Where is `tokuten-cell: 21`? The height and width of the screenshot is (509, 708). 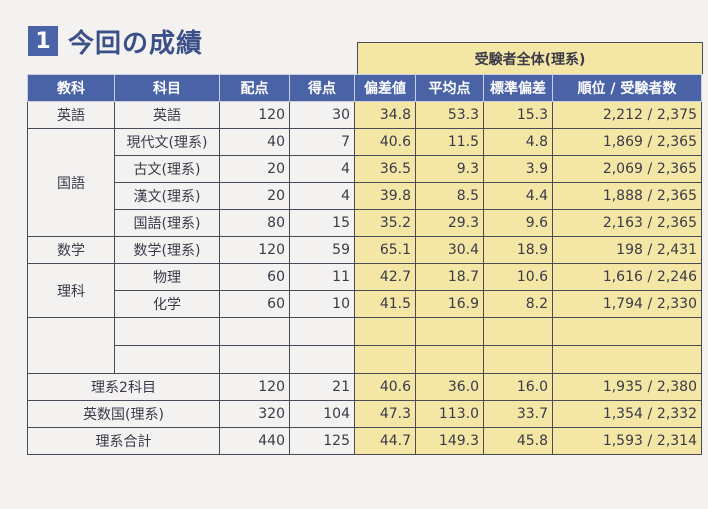 tokuten-cell: 21 is located at coordinates (322, 387).